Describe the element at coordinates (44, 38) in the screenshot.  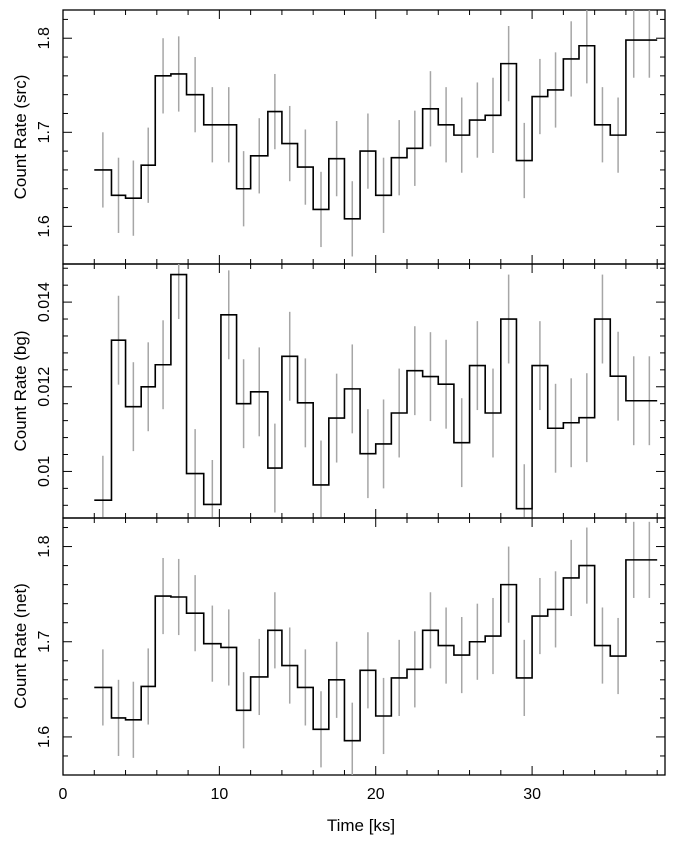
I see `panel-src-ytick-label: 1.8` at that location.